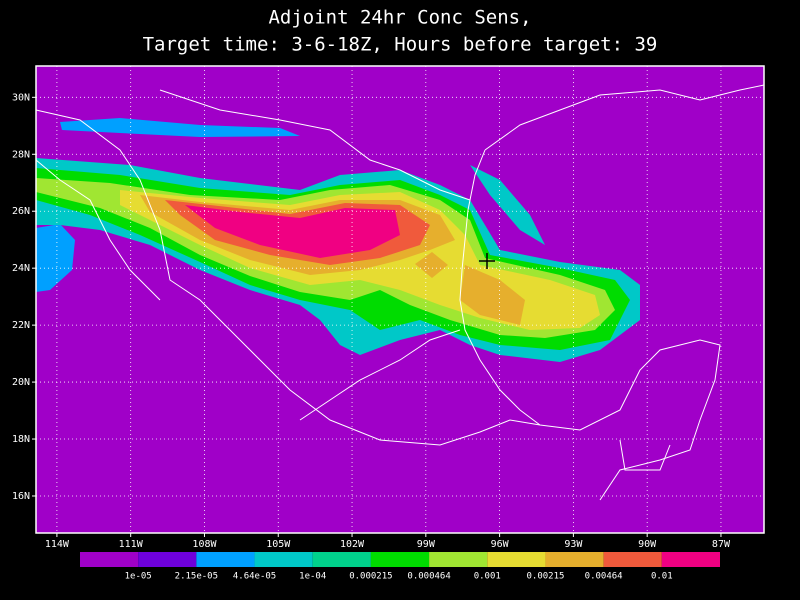 The height and width of the screenshot is (600, 800). What do you see at coordinates (21, 382) in the screenshot?
I see `lat-tick-label: 20N` at bounding box center [21, 382].